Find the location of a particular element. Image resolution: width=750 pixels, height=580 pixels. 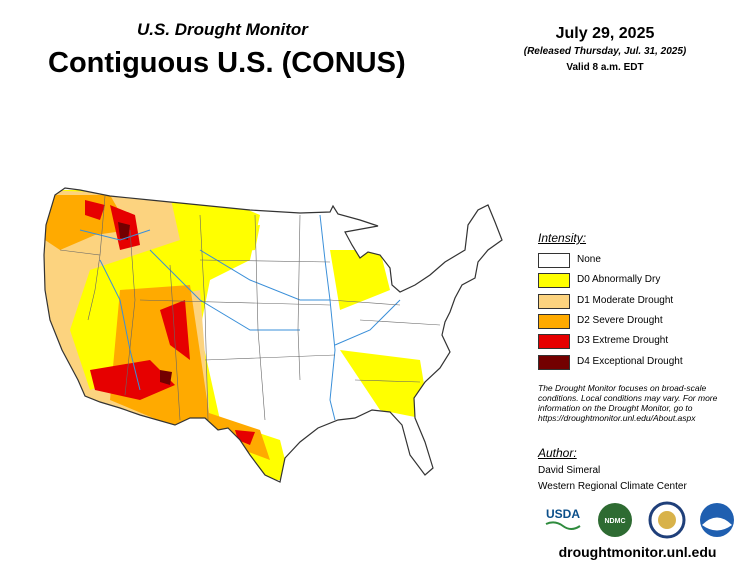

d3-area is located at coordinates (170, 322).